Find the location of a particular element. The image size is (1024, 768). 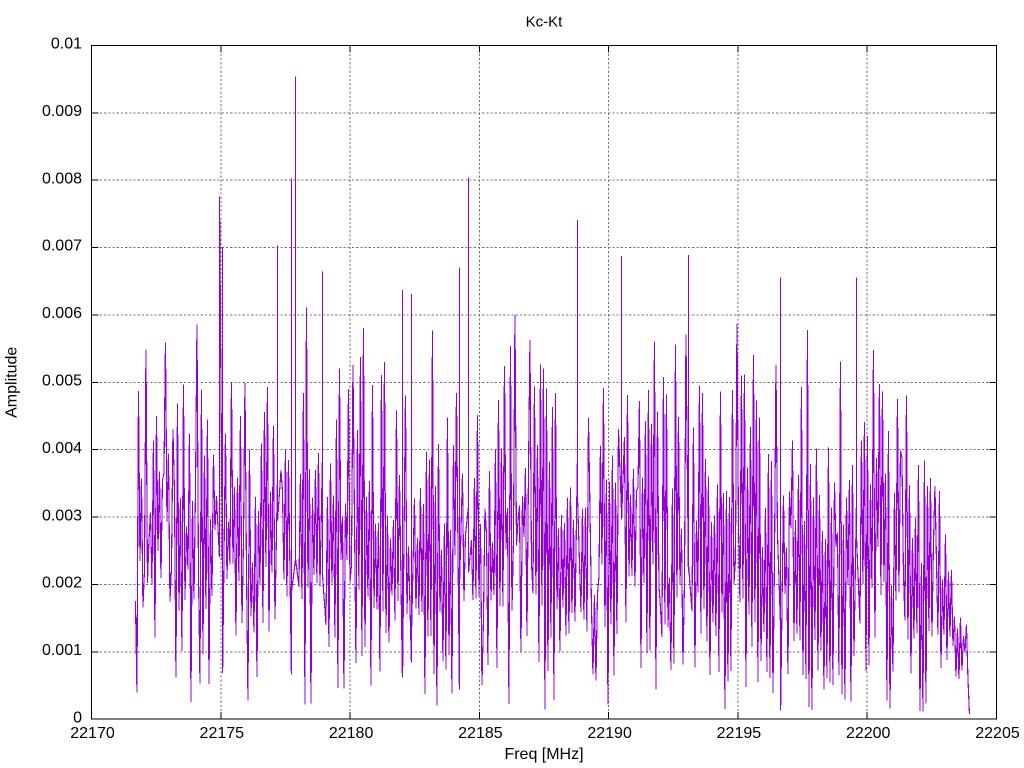

svg-text: 22180 is located at coordinates (351, 733).